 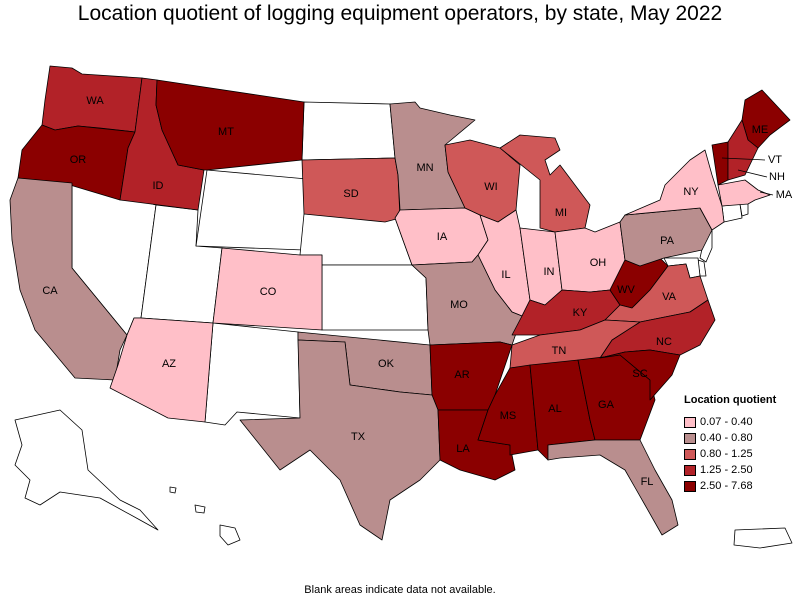 What do you see at coordinates (461, 375) in the screenshot?
I see `label-ar: AR` at bounding box center [461, 375].